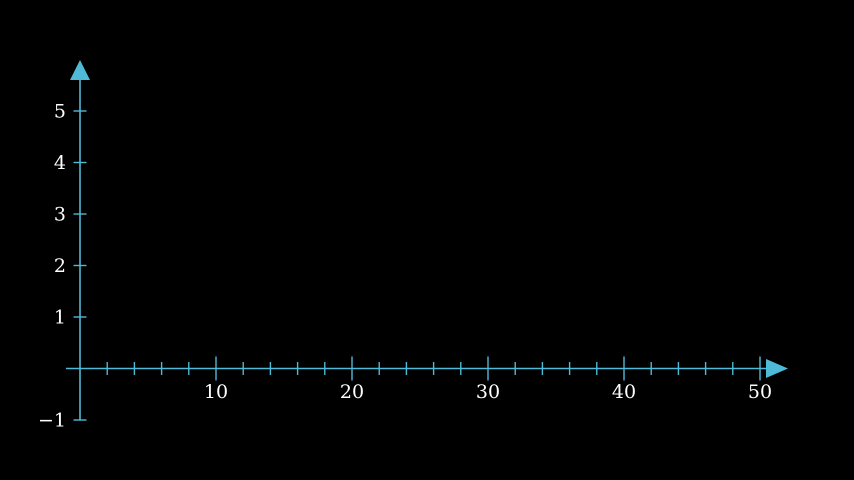  What do you see at coordinates (624, 392) in the screenshot?
I see `x-tick-label: 40` at bounding box center [624, 392].